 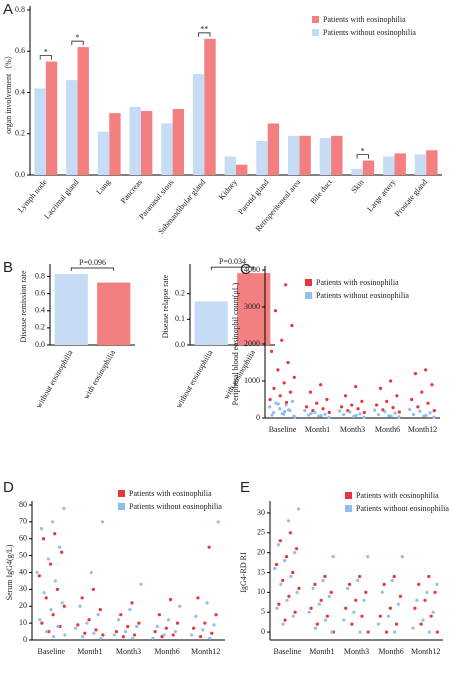 I want to click on significance-bracket, so click(x=45, y=57).